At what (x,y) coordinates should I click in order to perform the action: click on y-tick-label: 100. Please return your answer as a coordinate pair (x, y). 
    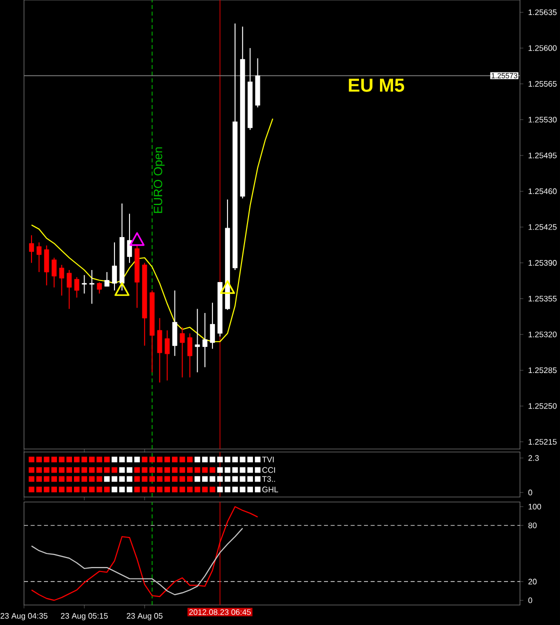
    Looking at the image, I should click on (535, 507).